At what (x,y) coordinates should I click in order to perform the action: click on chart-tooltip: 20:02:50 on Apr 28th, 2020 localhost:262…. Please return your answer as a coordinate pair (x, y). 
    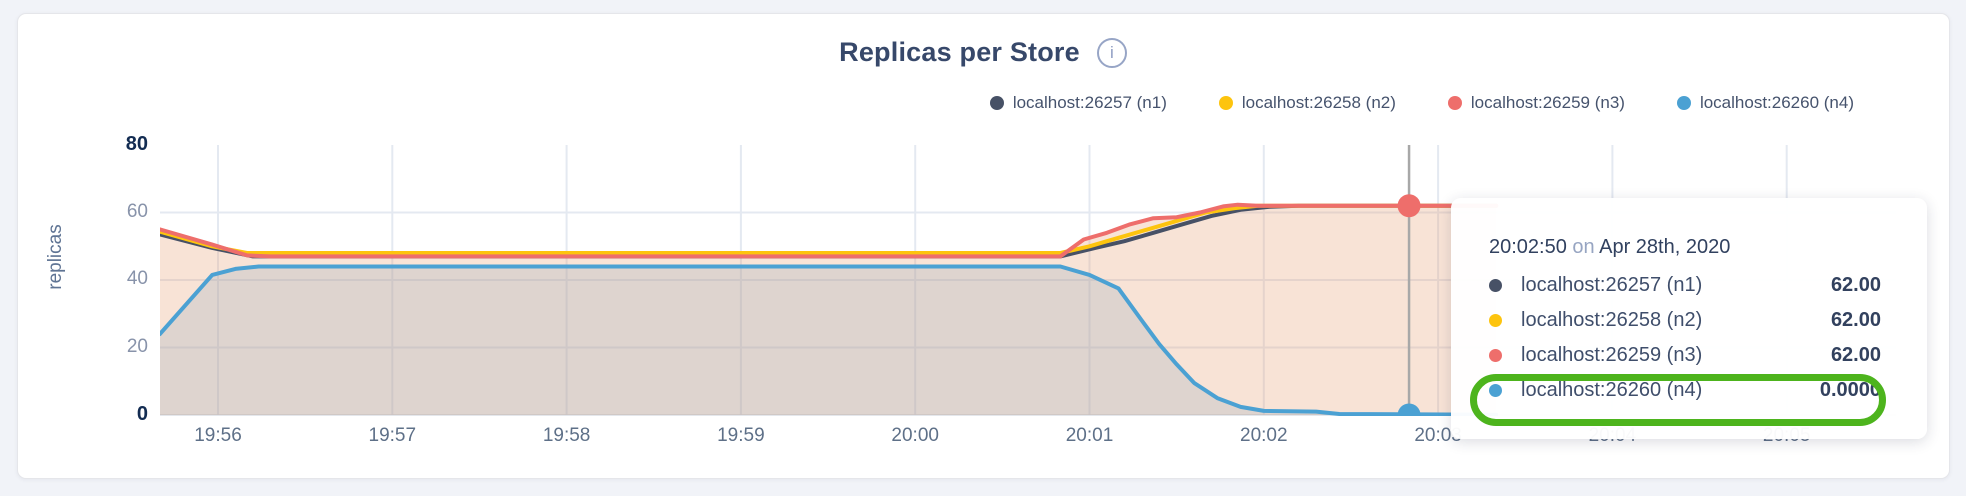
    Looking at the image, I should click on (1689, 318).